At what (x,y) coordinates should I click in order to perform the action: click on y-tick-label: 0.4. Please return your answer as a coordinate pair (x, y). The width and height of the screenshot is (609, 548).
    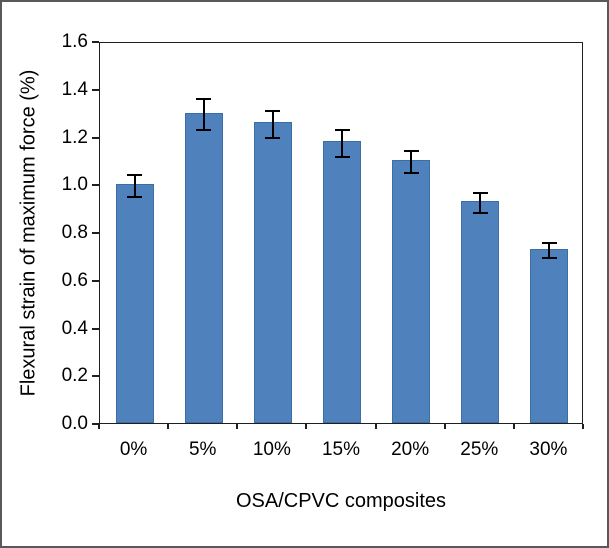
    Looking at the image, I should click on (74, 328).